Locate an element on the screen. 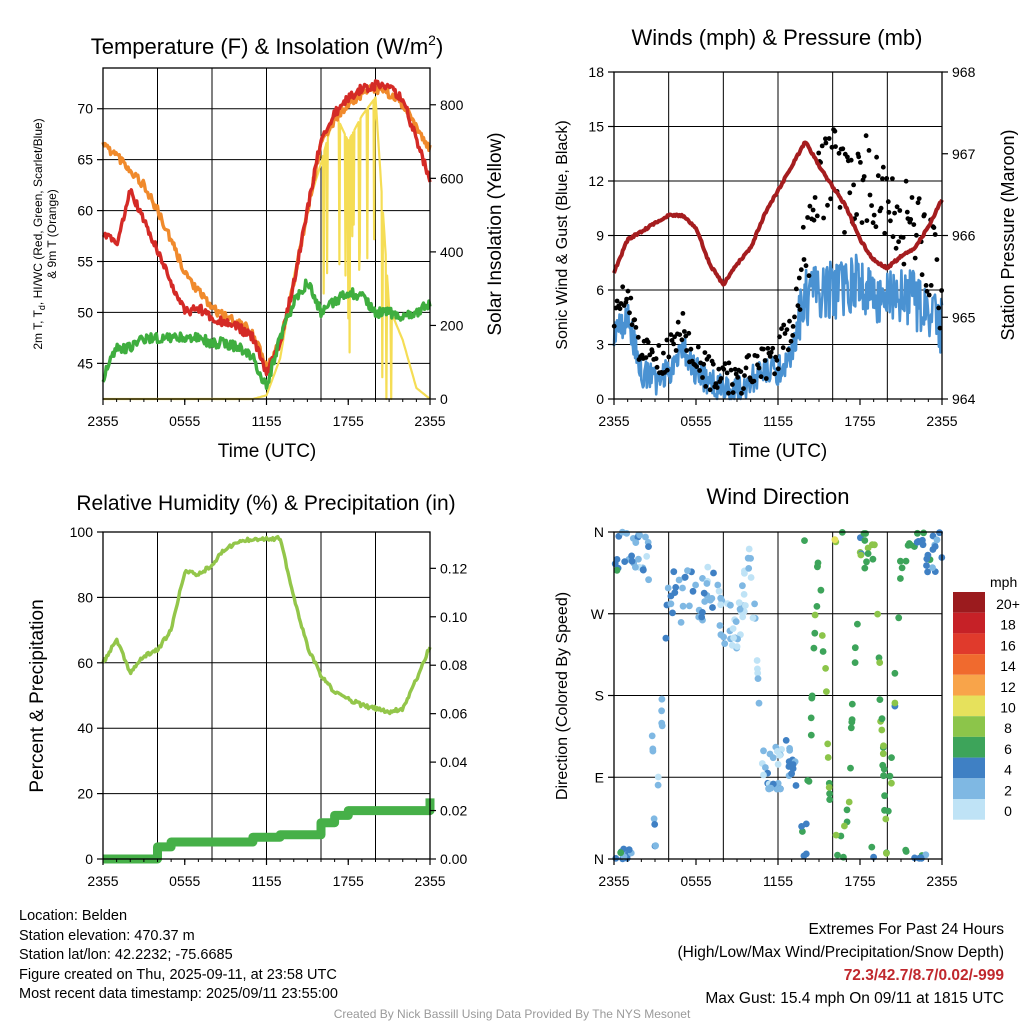 Image resolution: width=1024 pixels, height=1024 pixels. speed-legend-title: mph is located at coordinates (1003, 582).